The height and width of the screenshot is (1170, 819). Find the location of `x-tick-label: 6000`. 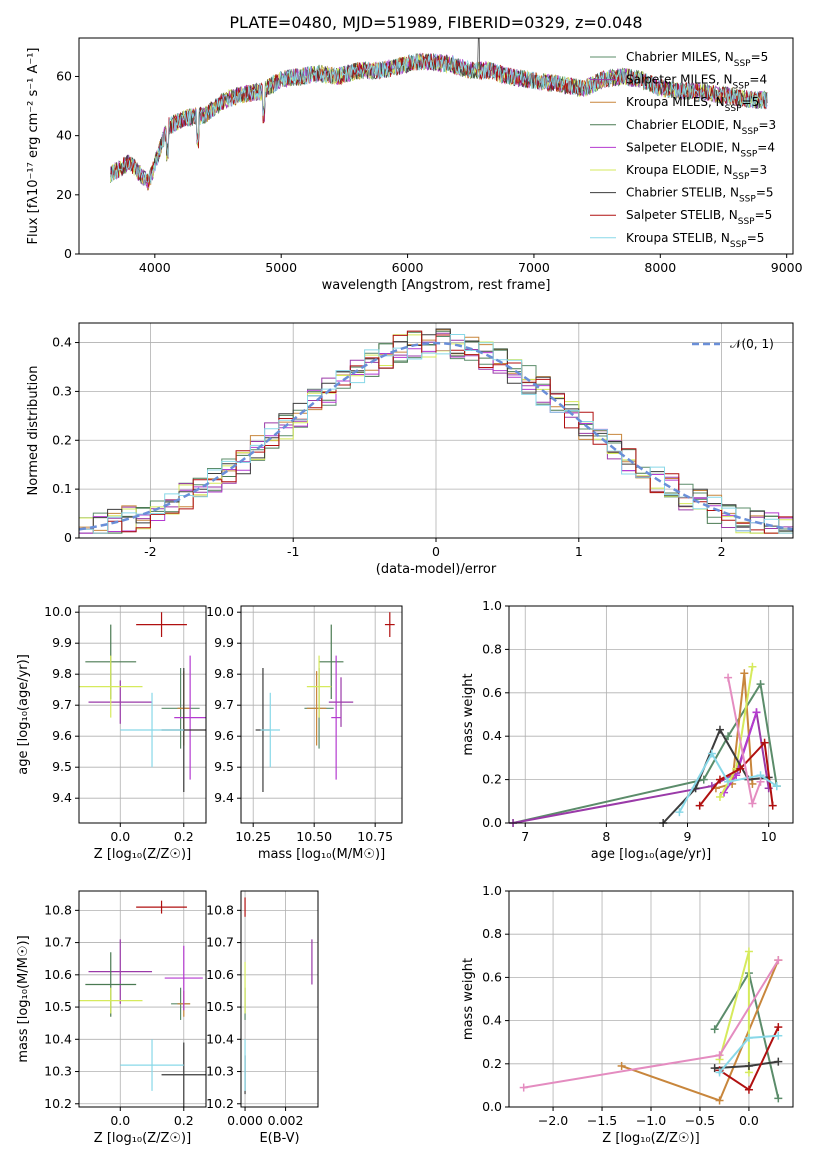

x-tick-label: 6000 is located at coordinates (408, 267).